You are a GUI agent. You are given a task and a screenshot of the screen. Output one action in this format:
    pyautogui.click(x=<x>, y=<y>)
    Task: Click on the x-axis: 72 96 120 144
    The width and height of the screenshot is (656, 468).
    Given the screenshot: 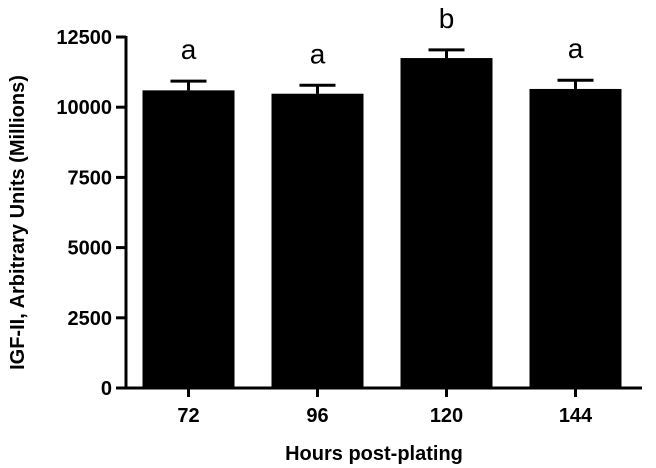 What is the action you would take?
    pyautogui.click(x=383, y=406)
    